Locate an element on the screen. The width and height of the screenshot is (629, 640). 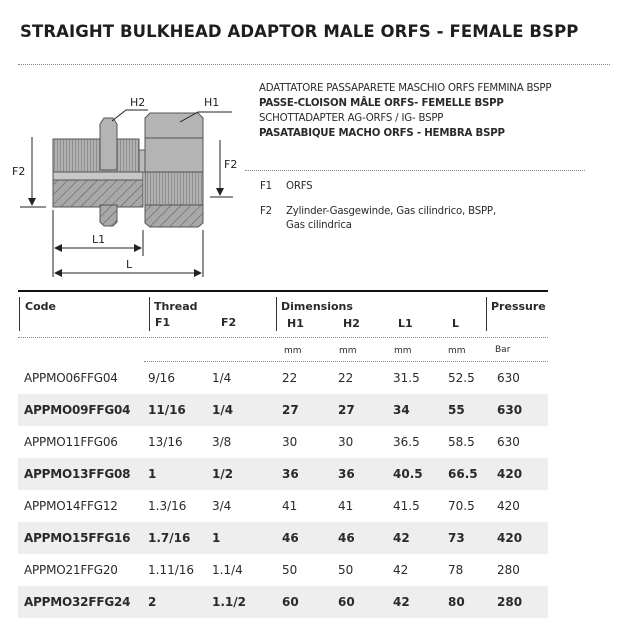
cell-h1: 46 is located at coordinates (290, 538).